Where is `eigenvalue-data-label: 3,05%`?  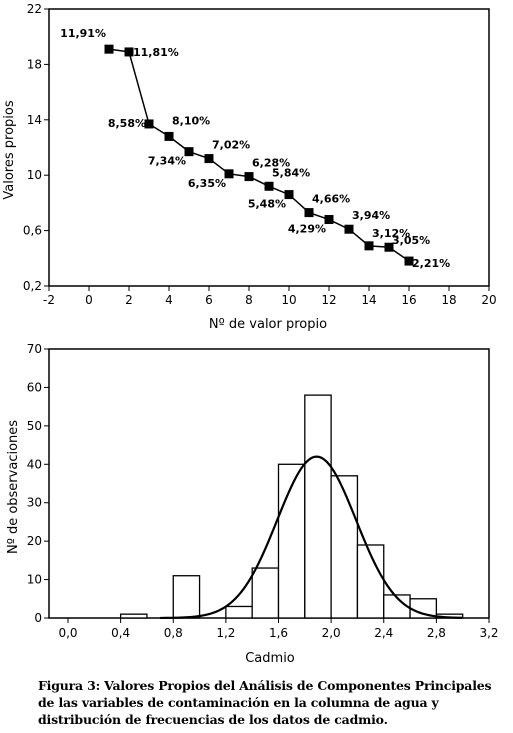 eigenvalue-data-label: 3,05% is located at coordinates (411, 240).